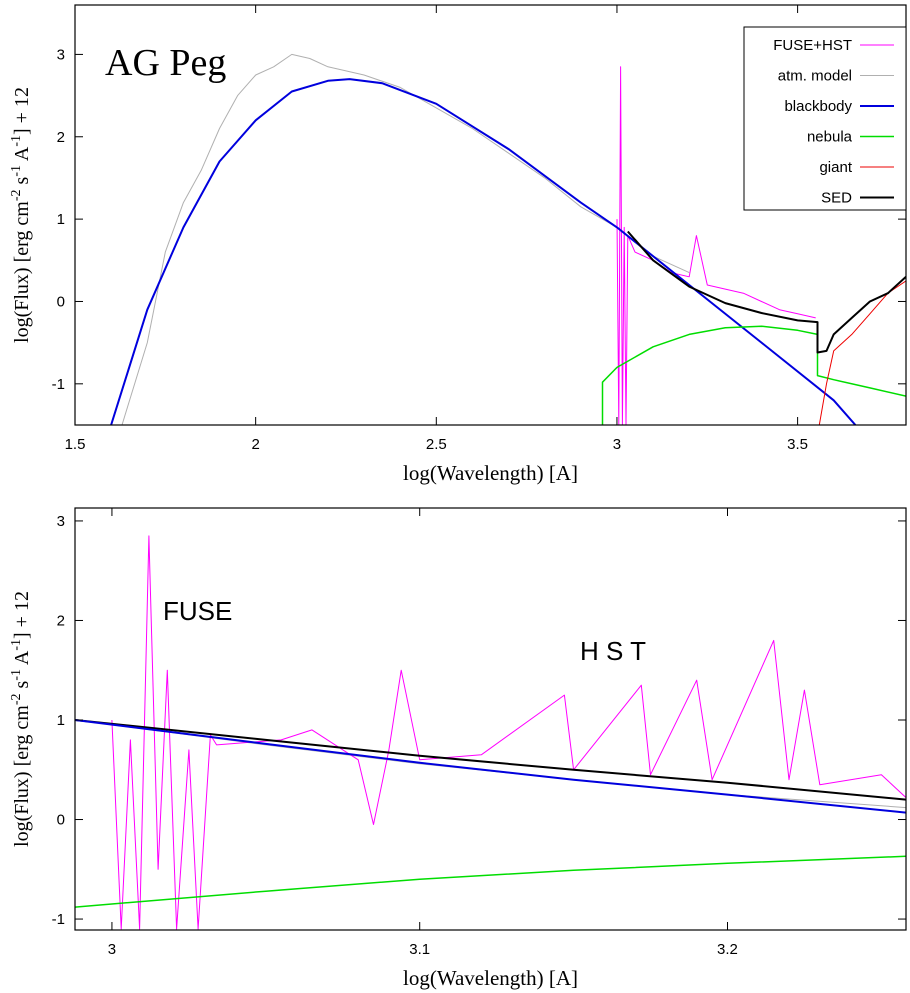 The image size is (910, 993). What do you see at coordinates (825, 118) in the screenshot?
I see `legend-box` at bounding box center [825, 118].